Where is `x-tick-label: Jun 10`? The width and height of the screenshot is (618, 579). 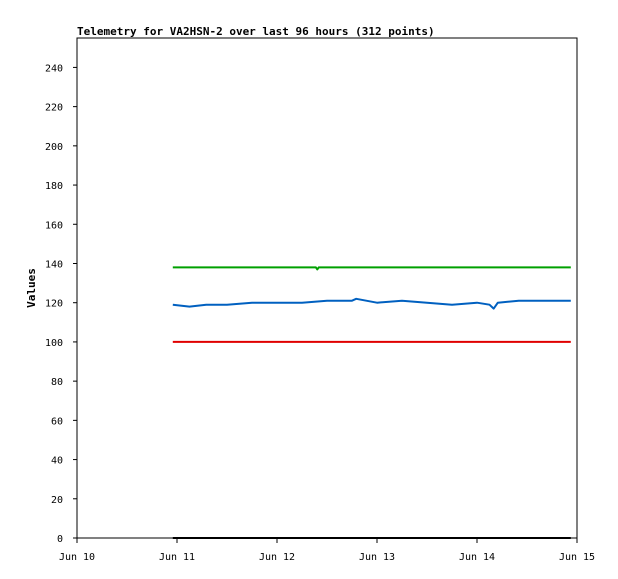
x-tick-label: Jun 10 is located at coordinates (77, 557).